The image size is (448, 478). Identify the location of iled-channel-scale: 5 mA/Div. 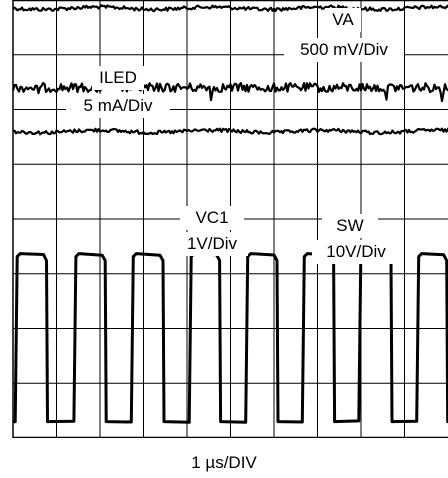
(118, 105).